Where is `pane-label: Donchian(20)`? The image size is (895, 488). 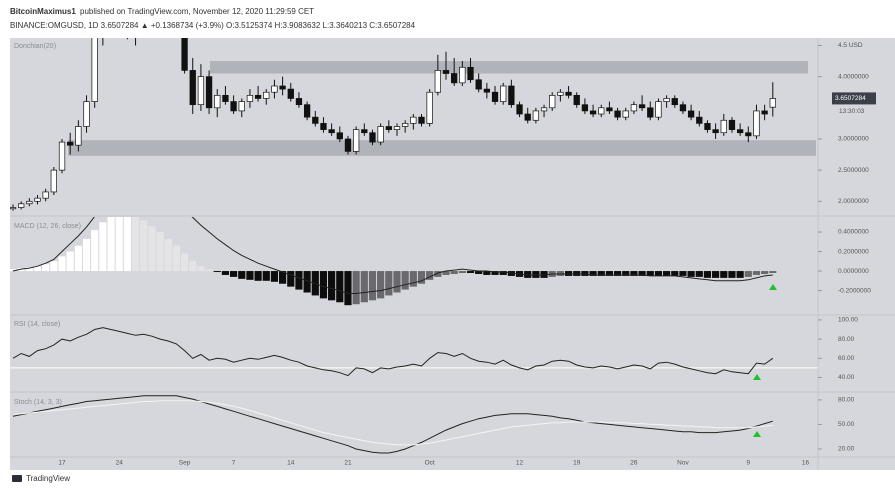 pane-label: Donchian(20) is located at coordinates (35, 46).